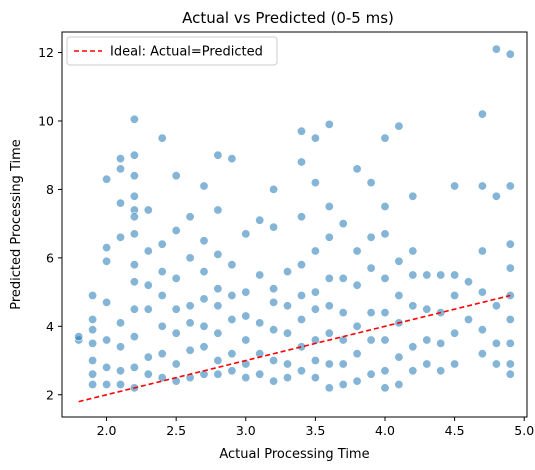 Image resolution: width=535 pixels, height=470 pixels. Describe the element at coordinates (246, 430) in the screenshot. I see `x-tick-label: 3.0` at that location.